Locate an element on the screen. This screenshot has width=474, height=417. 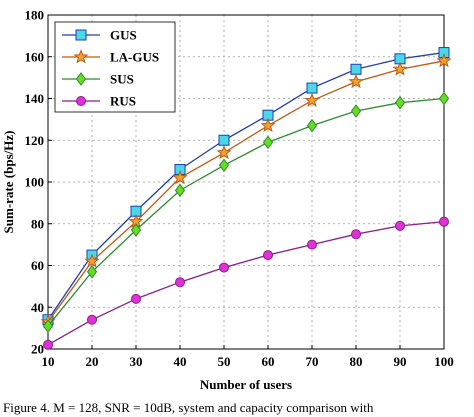
legend-label-gus: GUS is located at coordinates (123, 35).